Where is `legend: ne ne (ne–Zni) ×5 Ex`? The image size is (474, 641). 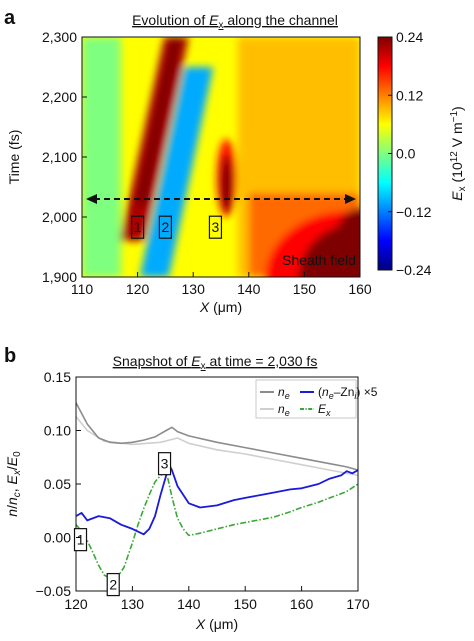 legend: ne ne (ne–Zni) ×5 Ex is located at coordinates (316, 399).